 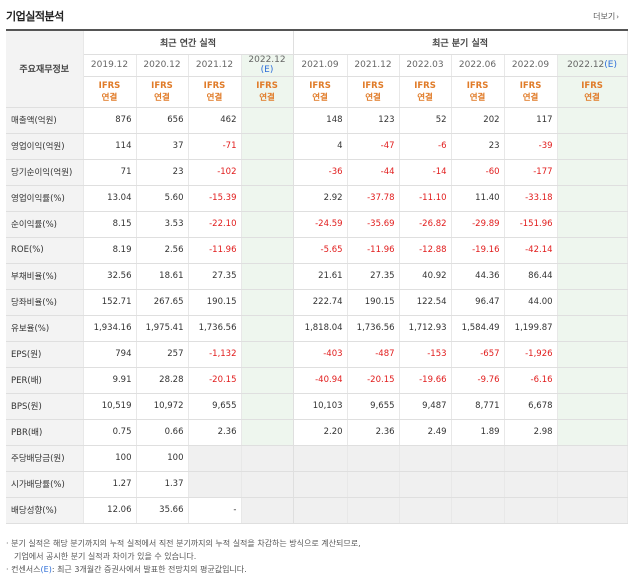 What do you see at coordinates (531, 250) in the screenshot?
I see `quarter-value-cell: -42.14` at bounding box center [531, 250].